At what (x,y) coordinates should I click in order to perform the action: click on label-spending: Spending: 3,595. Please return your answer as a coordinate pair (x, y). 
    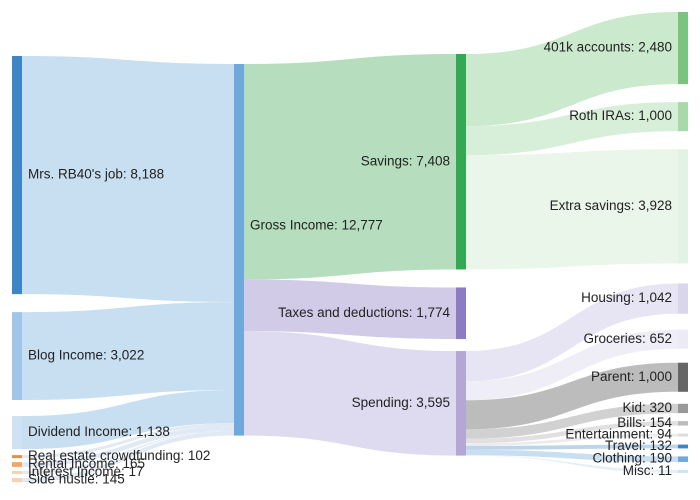
    Looking at the image, I should click on (401, 402).